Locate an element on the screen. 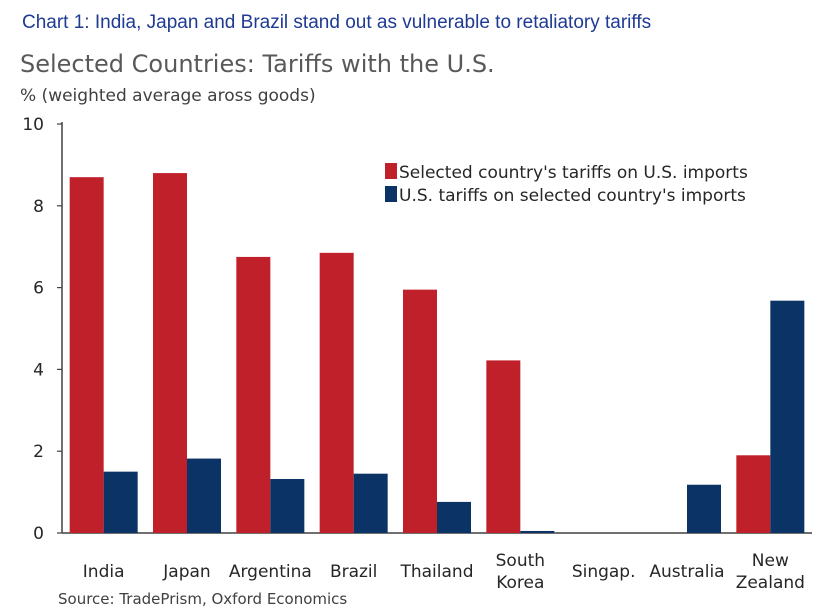 This screenshot has width=836, height=614. x-tick-label: Australia is located at coordinates (686, 572).